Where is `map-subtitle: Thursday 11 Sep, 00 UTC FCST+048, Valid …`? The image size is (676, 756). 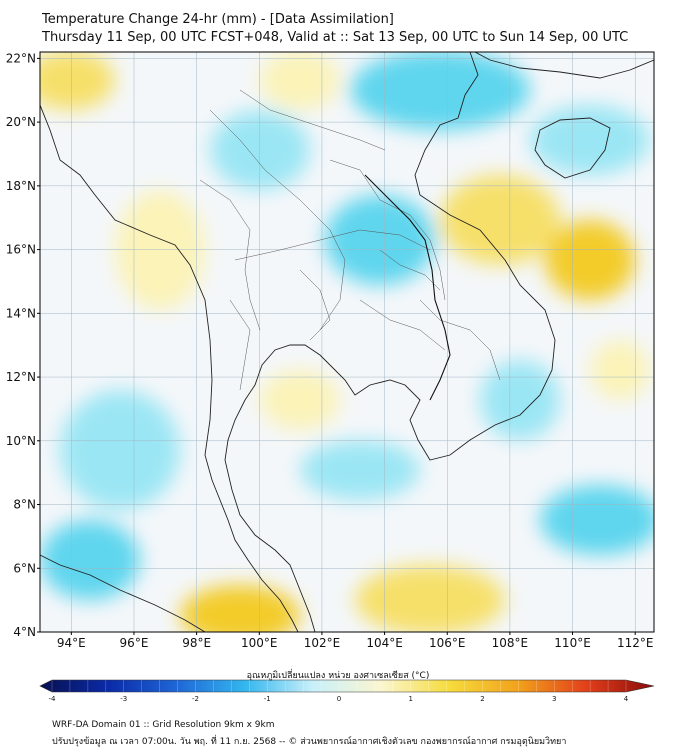 map-subtitle: Thursday 11 Sep, 00 UTC FCST+048, Valid … is located at coordinates (335, 37).